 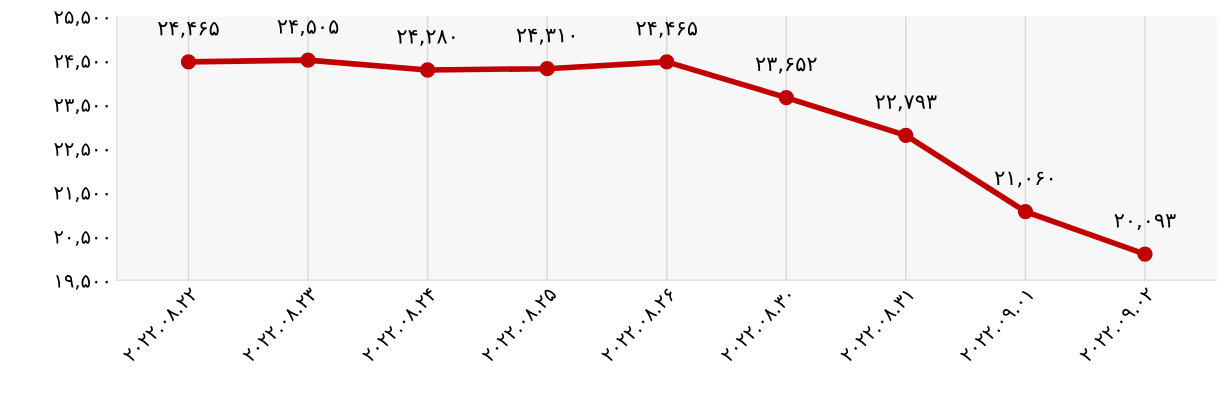 I want to click on y-tick-label: ۲۳,۵۰۰, so click(x=81, y=106).